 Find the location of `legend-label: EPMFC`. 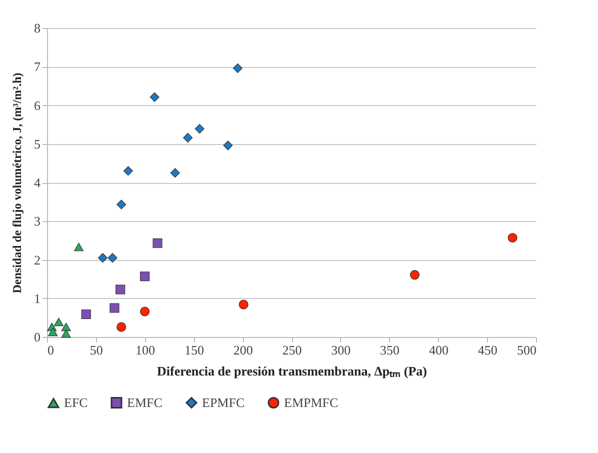

legend-label: EPMFC is located at coordinates (223, 402).